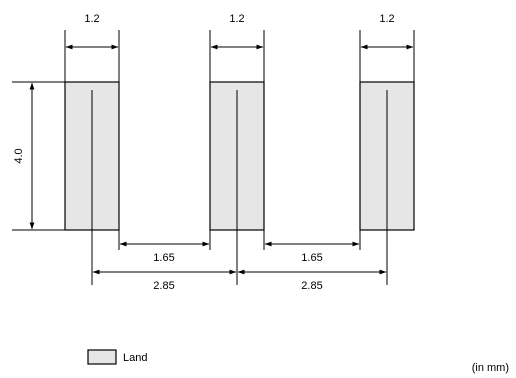 This screenshot has height=378, width=516. I want to click on pitch-label-1: 2.85, so click(163, 286).